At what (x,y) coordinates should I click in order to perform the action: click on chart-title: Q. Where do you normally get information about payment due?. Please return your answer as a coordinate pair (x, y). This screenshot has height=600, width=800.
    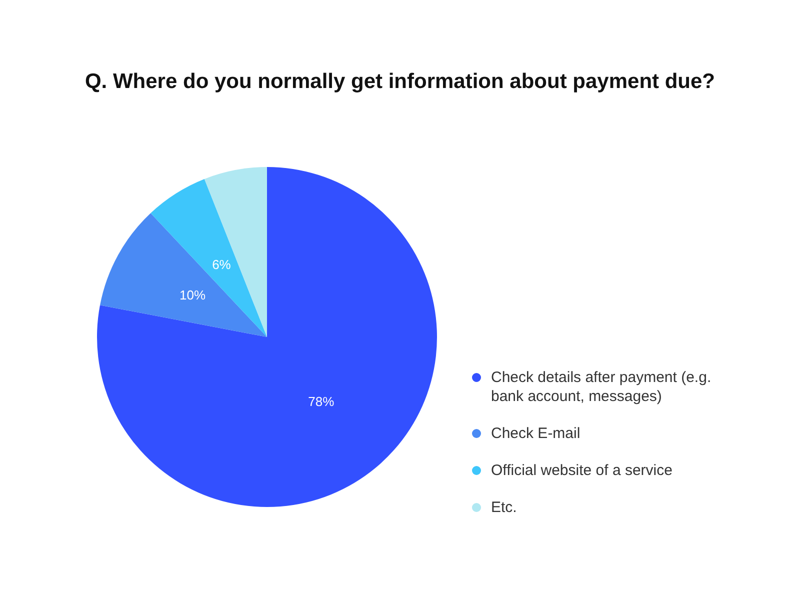
    Looking at the image, I should click on (400, 82).